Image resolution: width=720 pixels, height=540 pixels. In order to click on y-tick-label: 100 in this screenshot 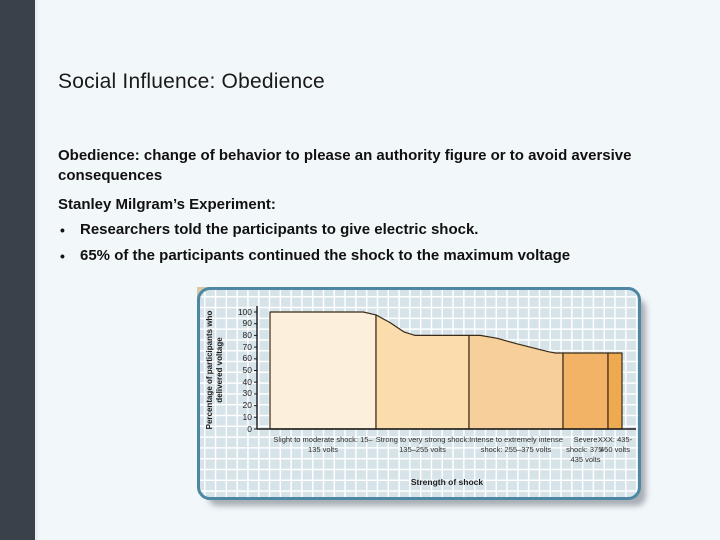, I will do `click(244, 311)`.